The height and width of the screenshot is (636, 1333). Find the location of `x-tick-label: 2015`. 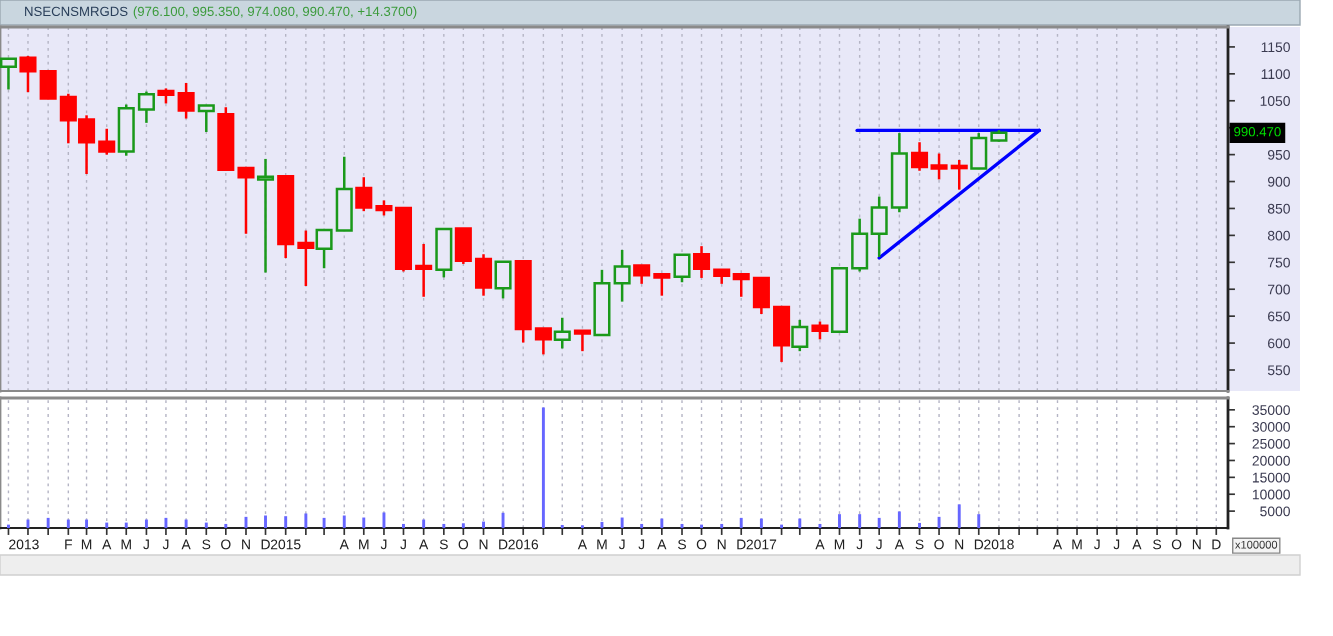

x-tick-label: 2015 is located at coordinates (285, 544).